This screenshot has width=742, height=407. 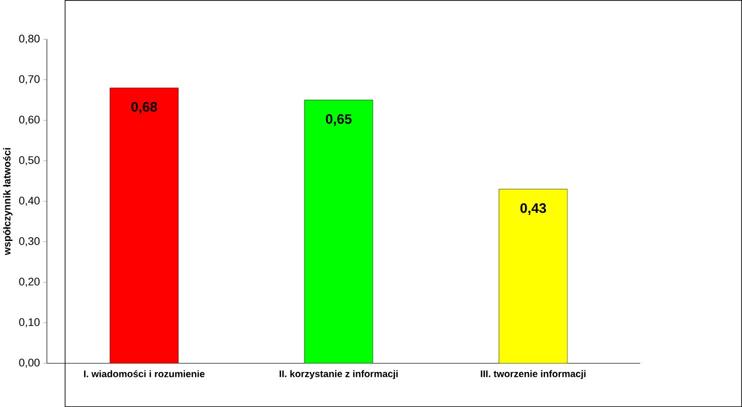 What do you see at coordinates (29, 363) in the screenshot?
I see `y-tick-label: 0,00` at bounding box center [29, 363].